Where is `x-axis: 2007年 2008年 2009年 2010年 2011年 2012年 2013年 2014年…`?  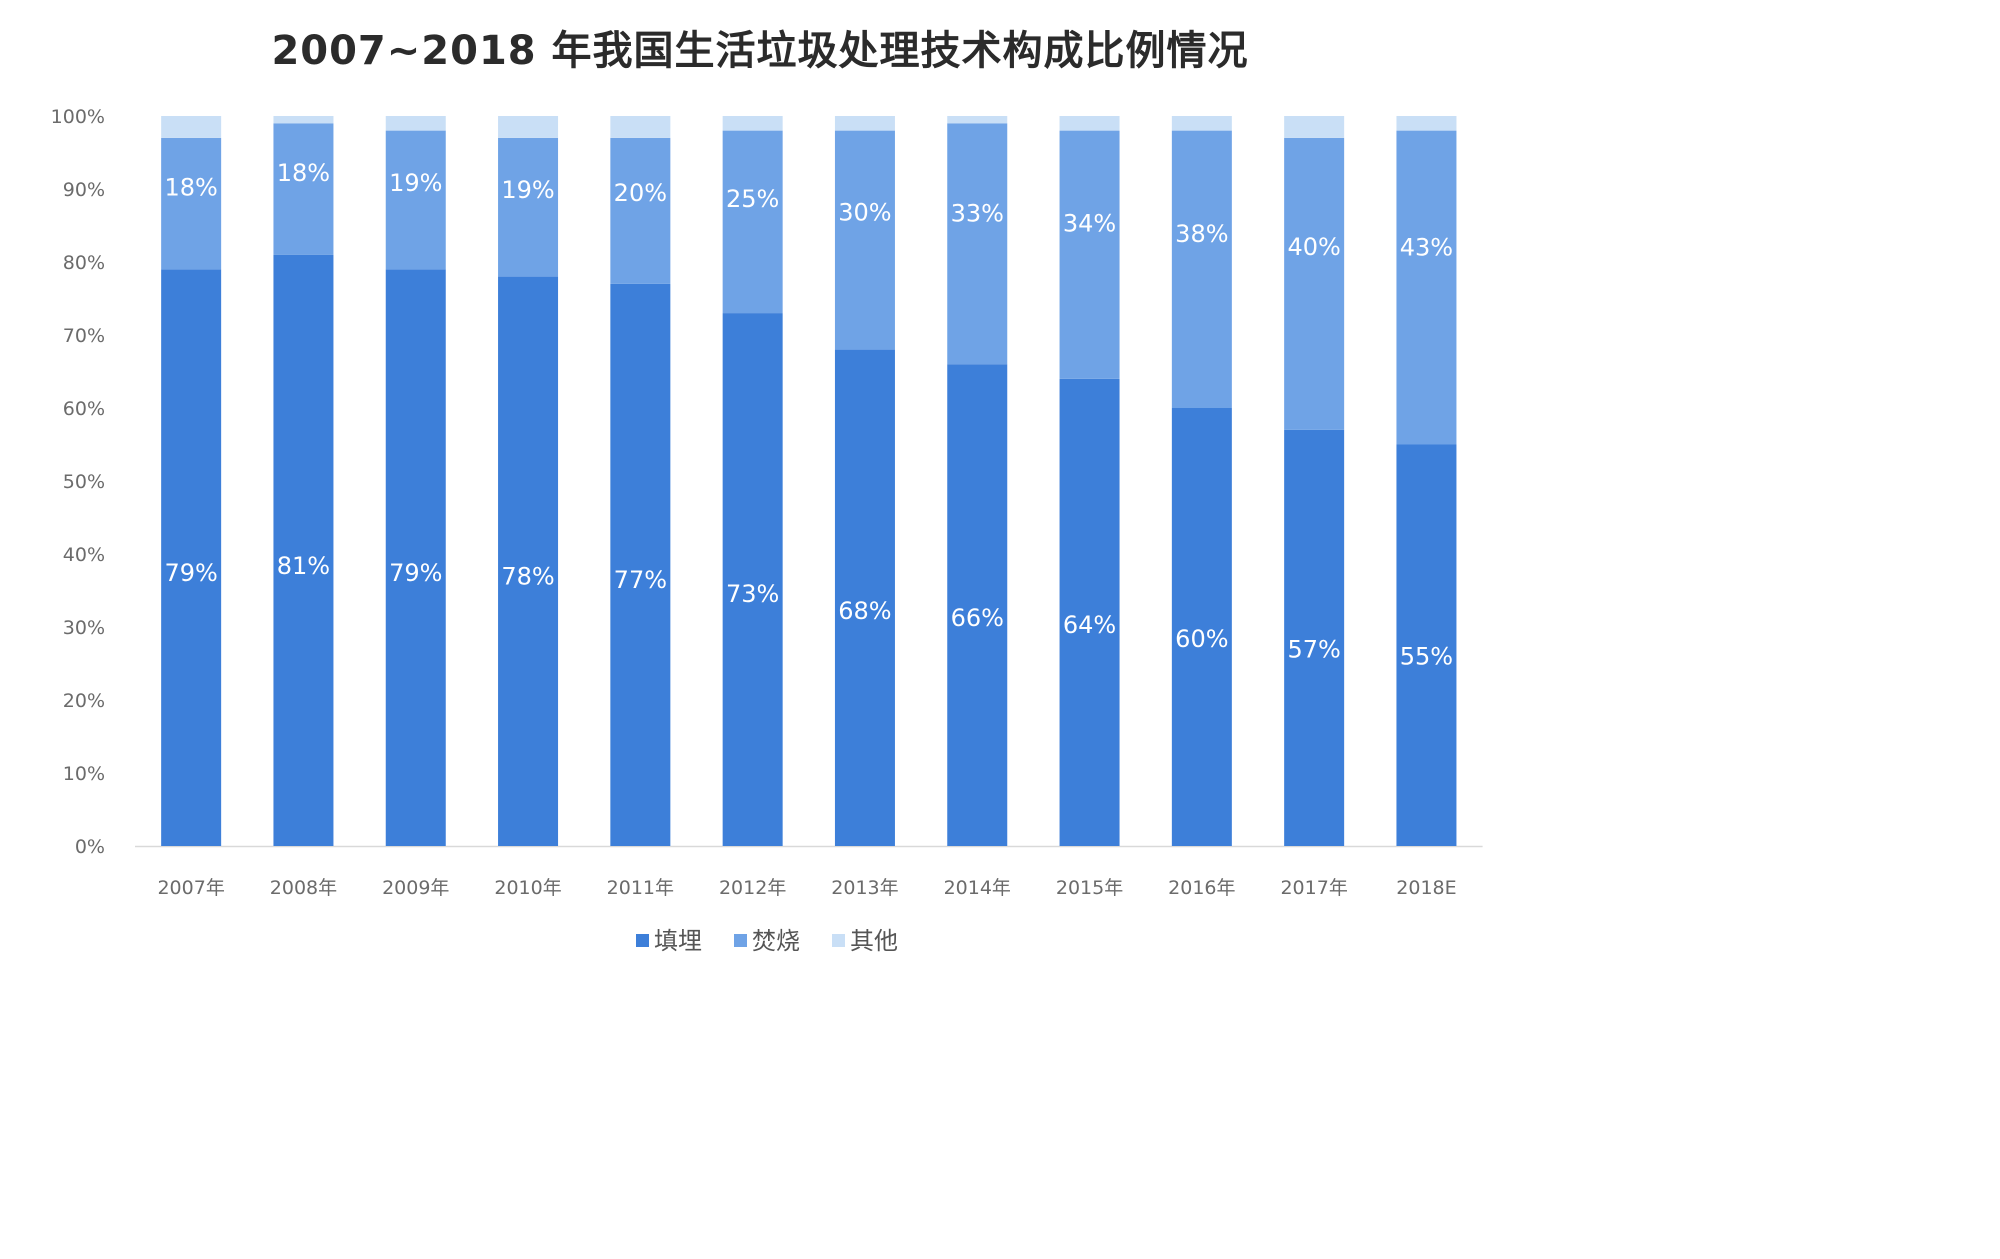
x-axis: 2007年 2008年 2009年 2010年 2011年 2012年 2013年 2014年… is located at coordinates (806, 888).